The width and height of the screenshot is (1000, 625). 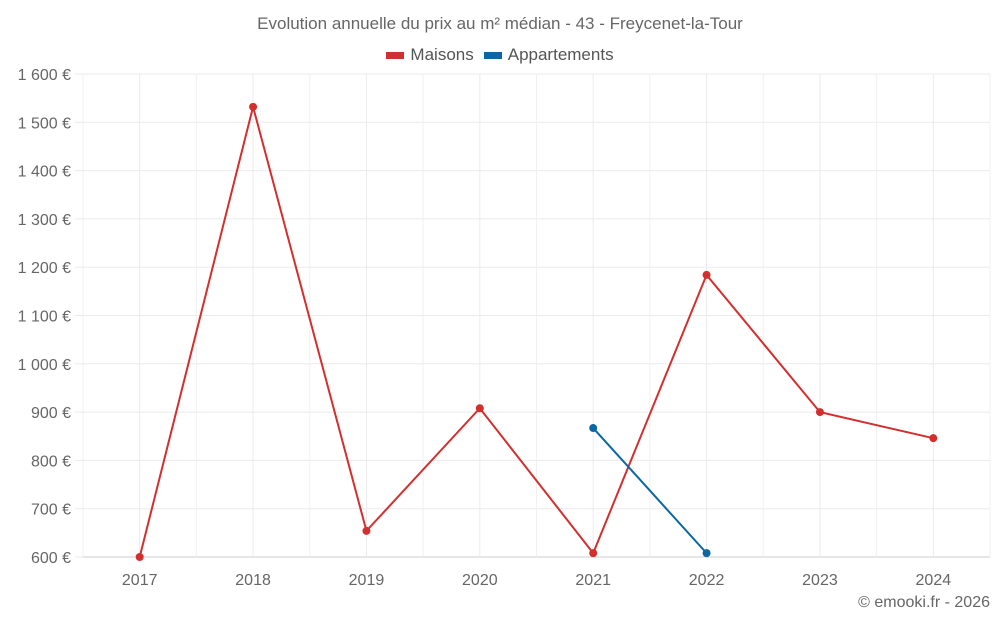 I want to click on legend-item-maisons: Maisons, so click(x=430, y=55).